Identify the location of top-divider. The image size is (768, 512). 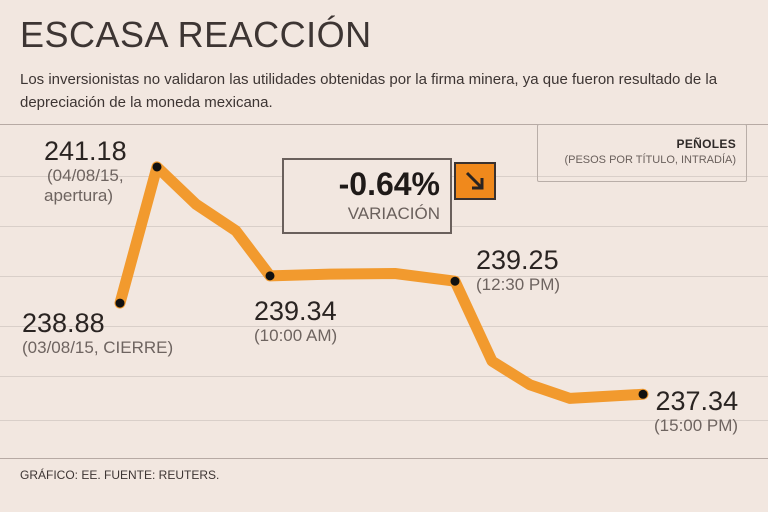
(384, 124).